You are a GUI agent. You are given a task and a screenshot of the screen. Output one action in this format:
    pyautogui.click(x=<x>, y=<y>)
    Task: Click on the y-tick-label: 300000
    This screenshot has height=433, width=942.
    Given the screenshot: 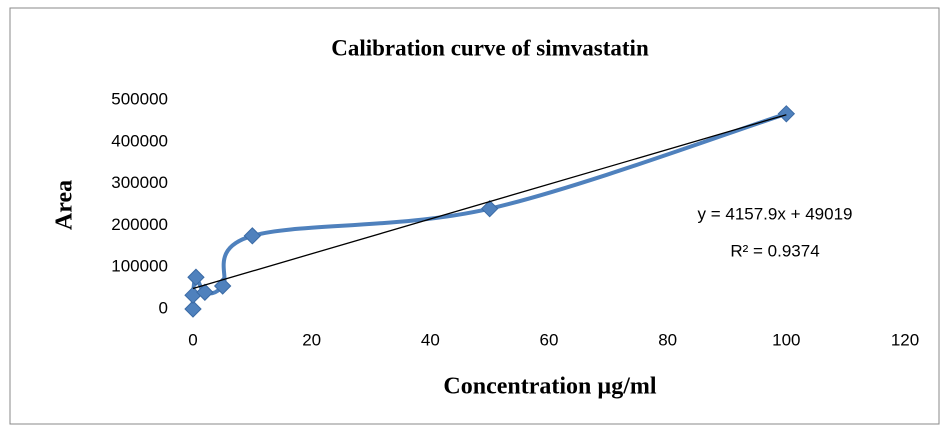 What is the action you would take?
    pyautogui.click(x=139, y=182)
    